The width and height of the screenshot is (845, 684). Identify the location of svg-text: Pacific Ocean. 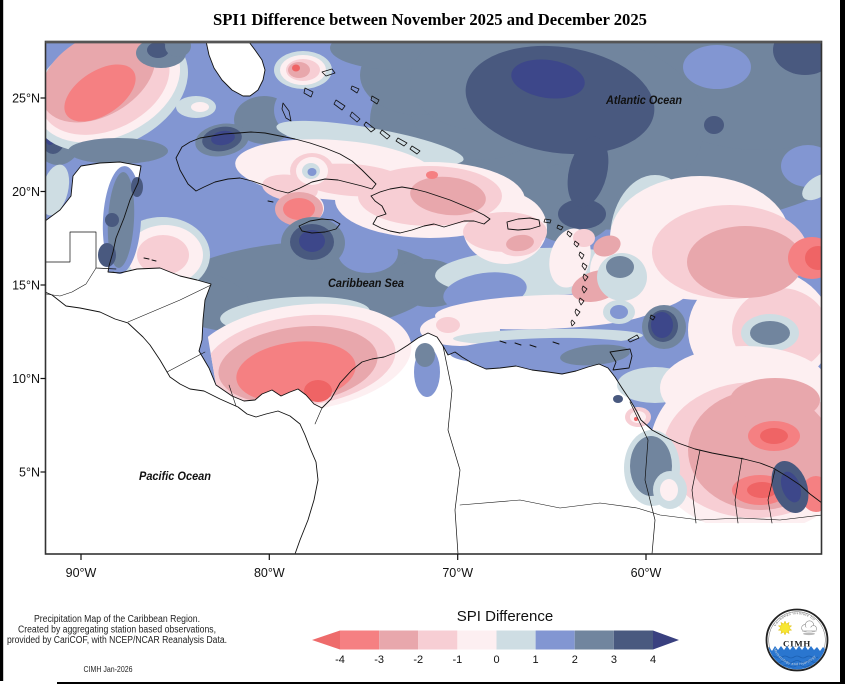
(175, 477).